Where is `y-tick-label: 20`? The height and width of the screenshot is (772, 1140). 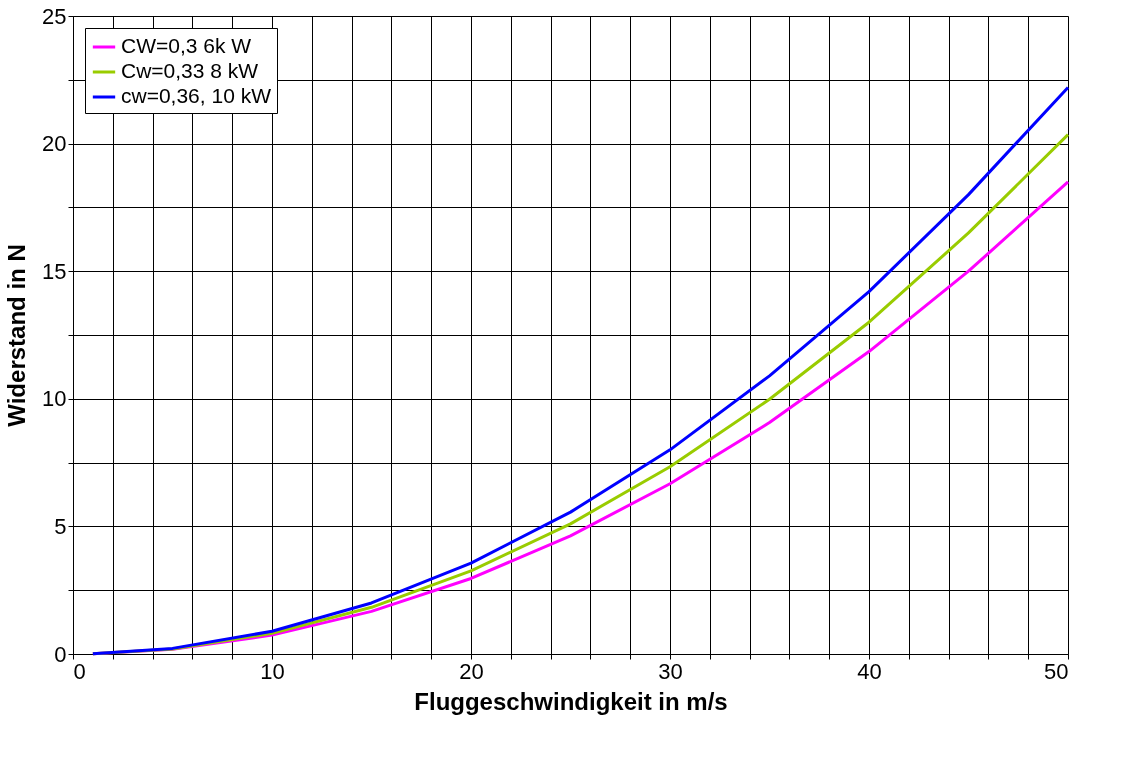
y-tick-label: 20 is located at coordinates (54, 144).